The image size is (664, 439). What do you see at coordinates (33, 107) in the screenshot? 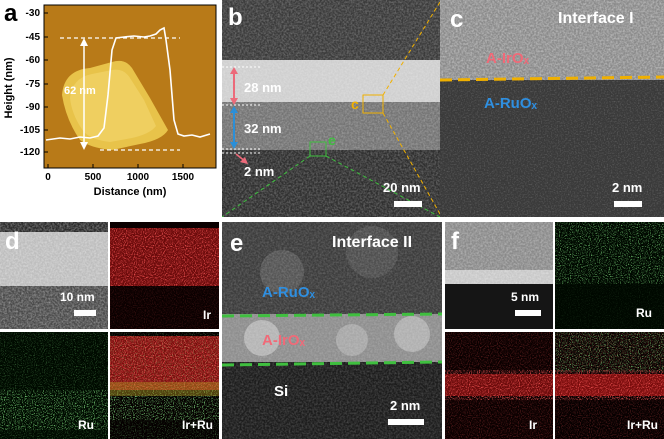
I see `svg-text: -90` at bounding box center [33, 107].